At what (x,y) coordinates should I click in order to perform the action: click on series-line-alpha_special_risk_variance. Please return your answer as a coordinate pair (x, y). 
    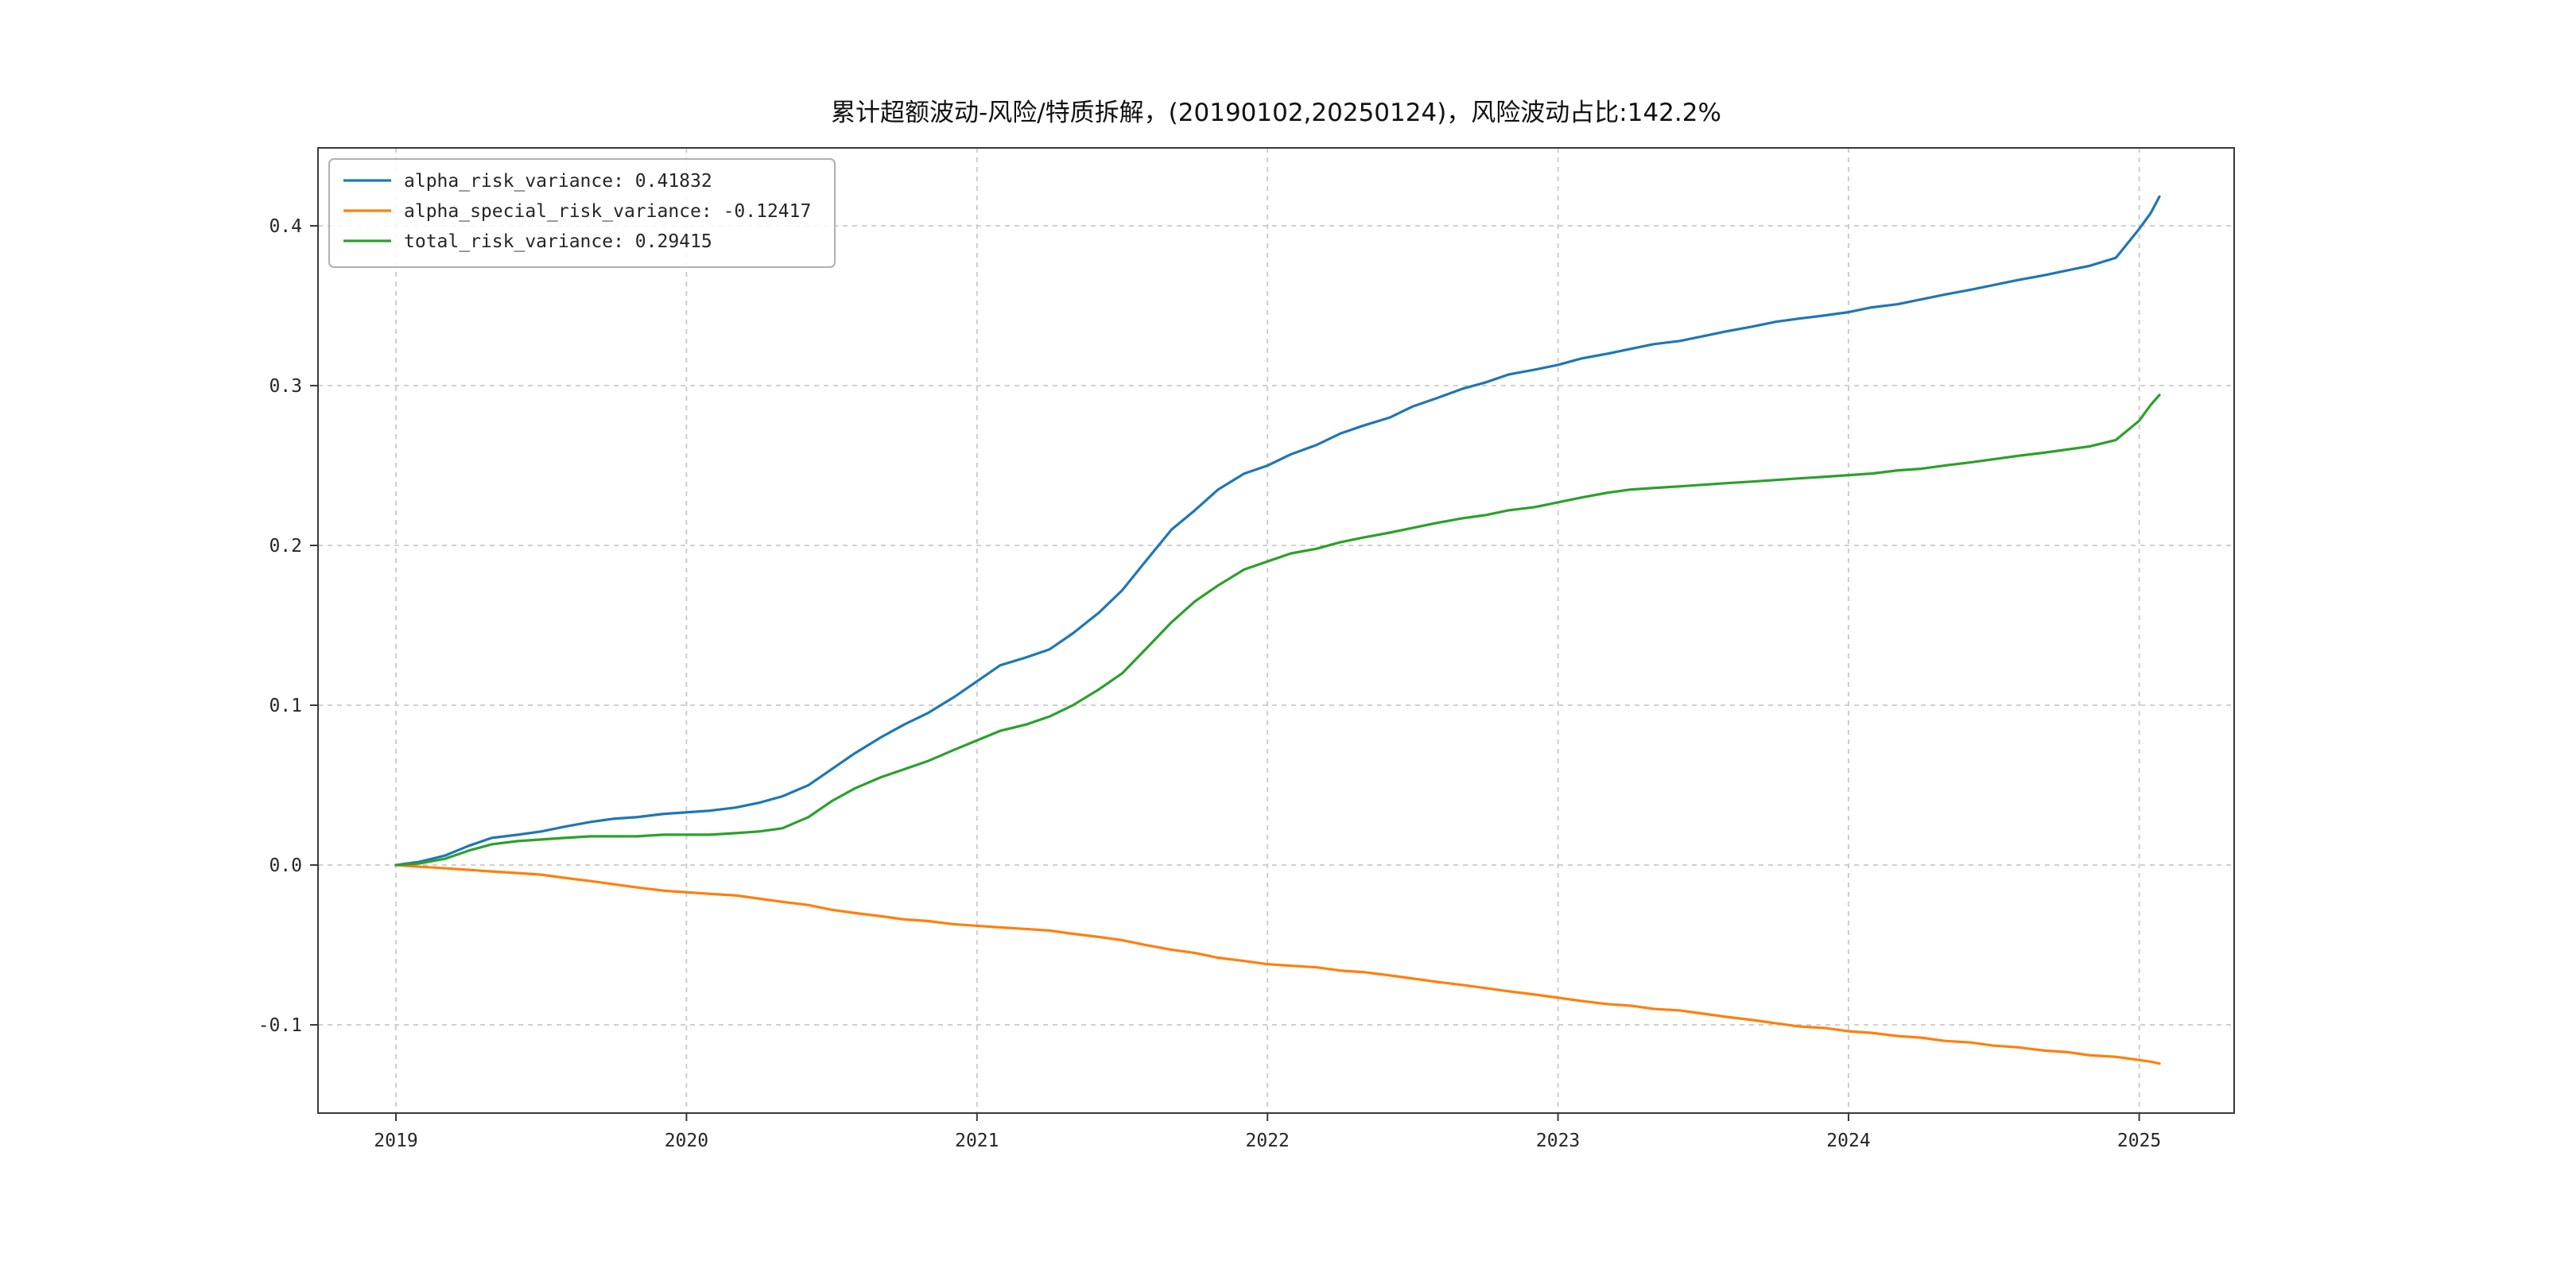
    Looking at the image, I should click on (1278, 964).